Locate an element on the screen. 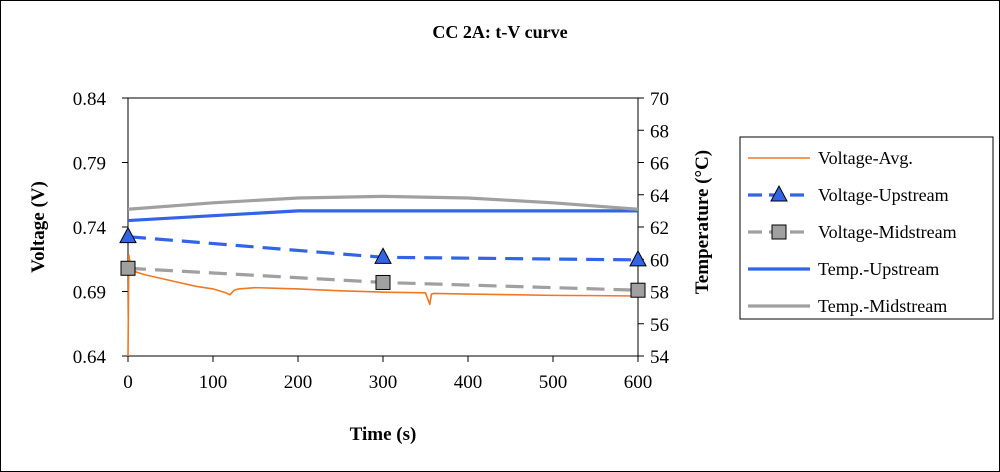  series-line-temp-midstream is located at coordinates (383, 202).